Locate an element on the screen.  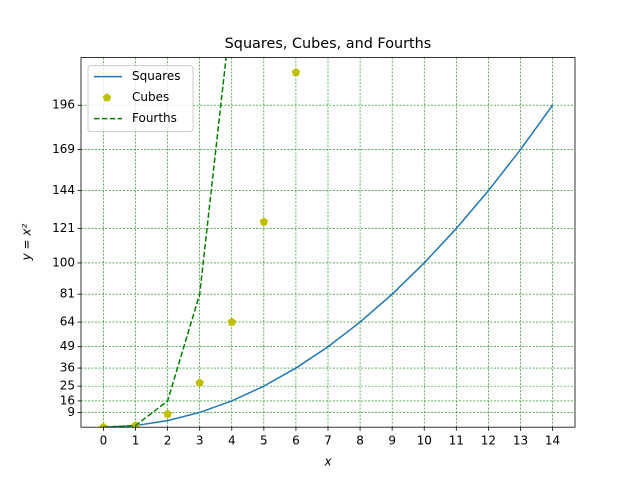
y-tick-label: 121 is located at coordinates (63, 228).